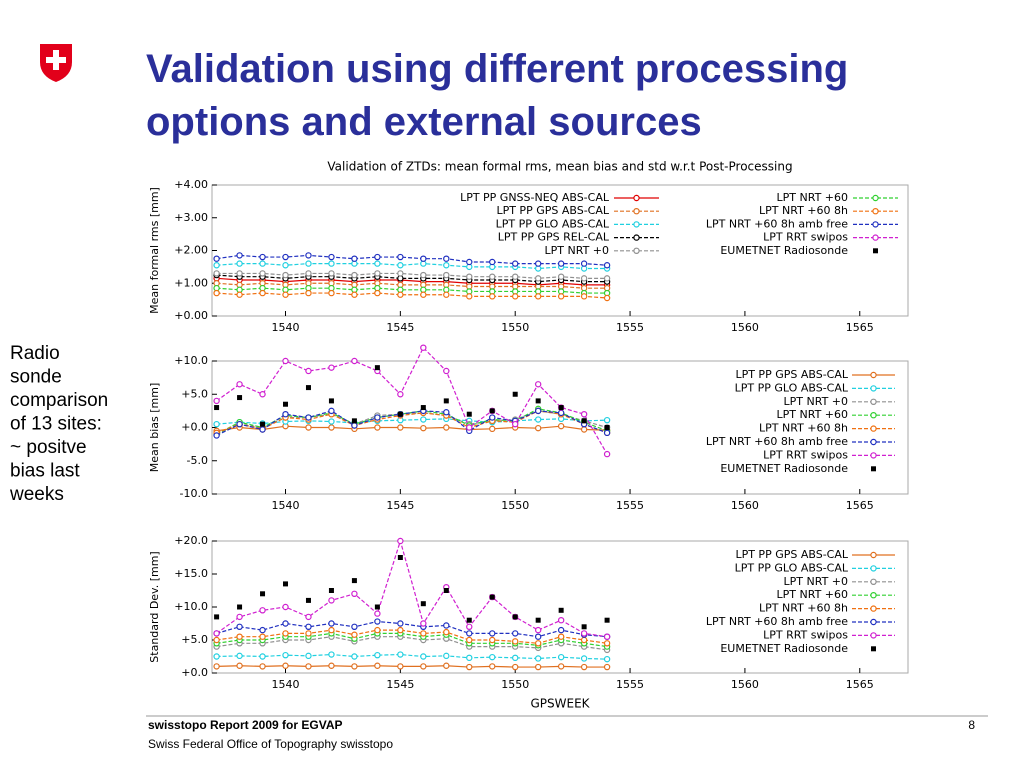 Image resolution: width=1024 pixels, height=768 pixels. Describe the element at coordinates (784, 468) in the screenshot. I see `legend-label: EUMETNET Radiosonde` at that location.